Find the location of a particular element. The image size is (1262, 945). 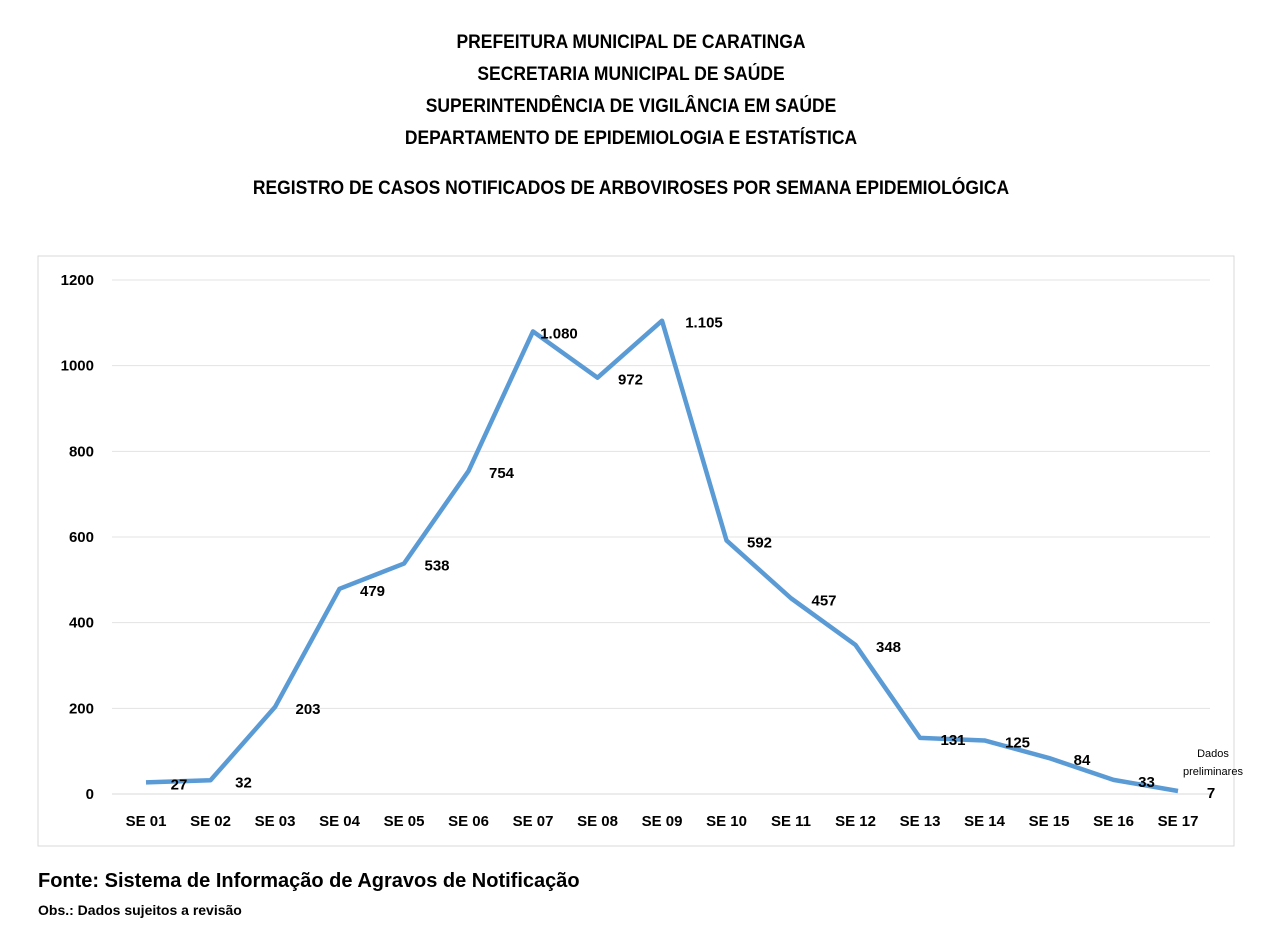

data-label: 538 is located at coordinates (436, 566).